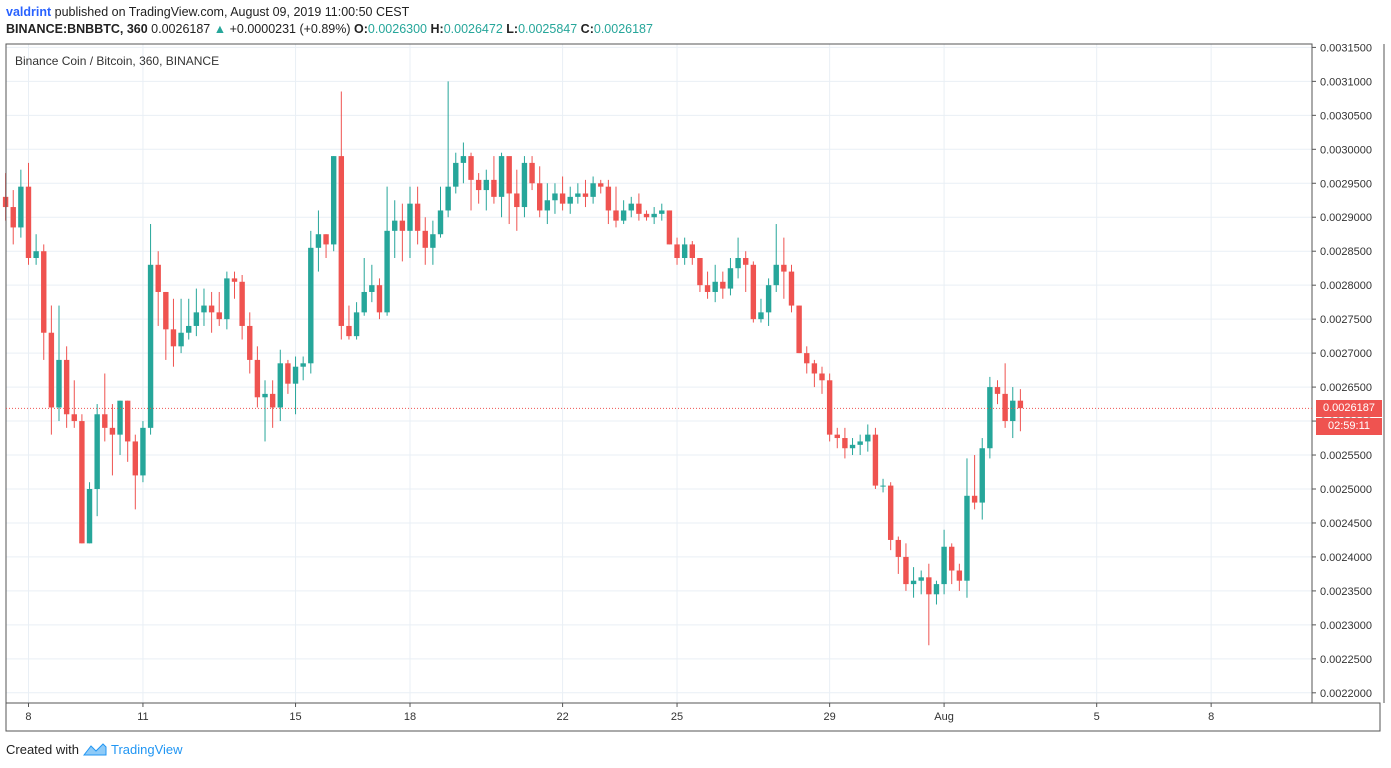  What do you see at coordinates (548, 29) in the screenshot?
I see `low-value: 0.0025847` at bounding box center [548, 29].